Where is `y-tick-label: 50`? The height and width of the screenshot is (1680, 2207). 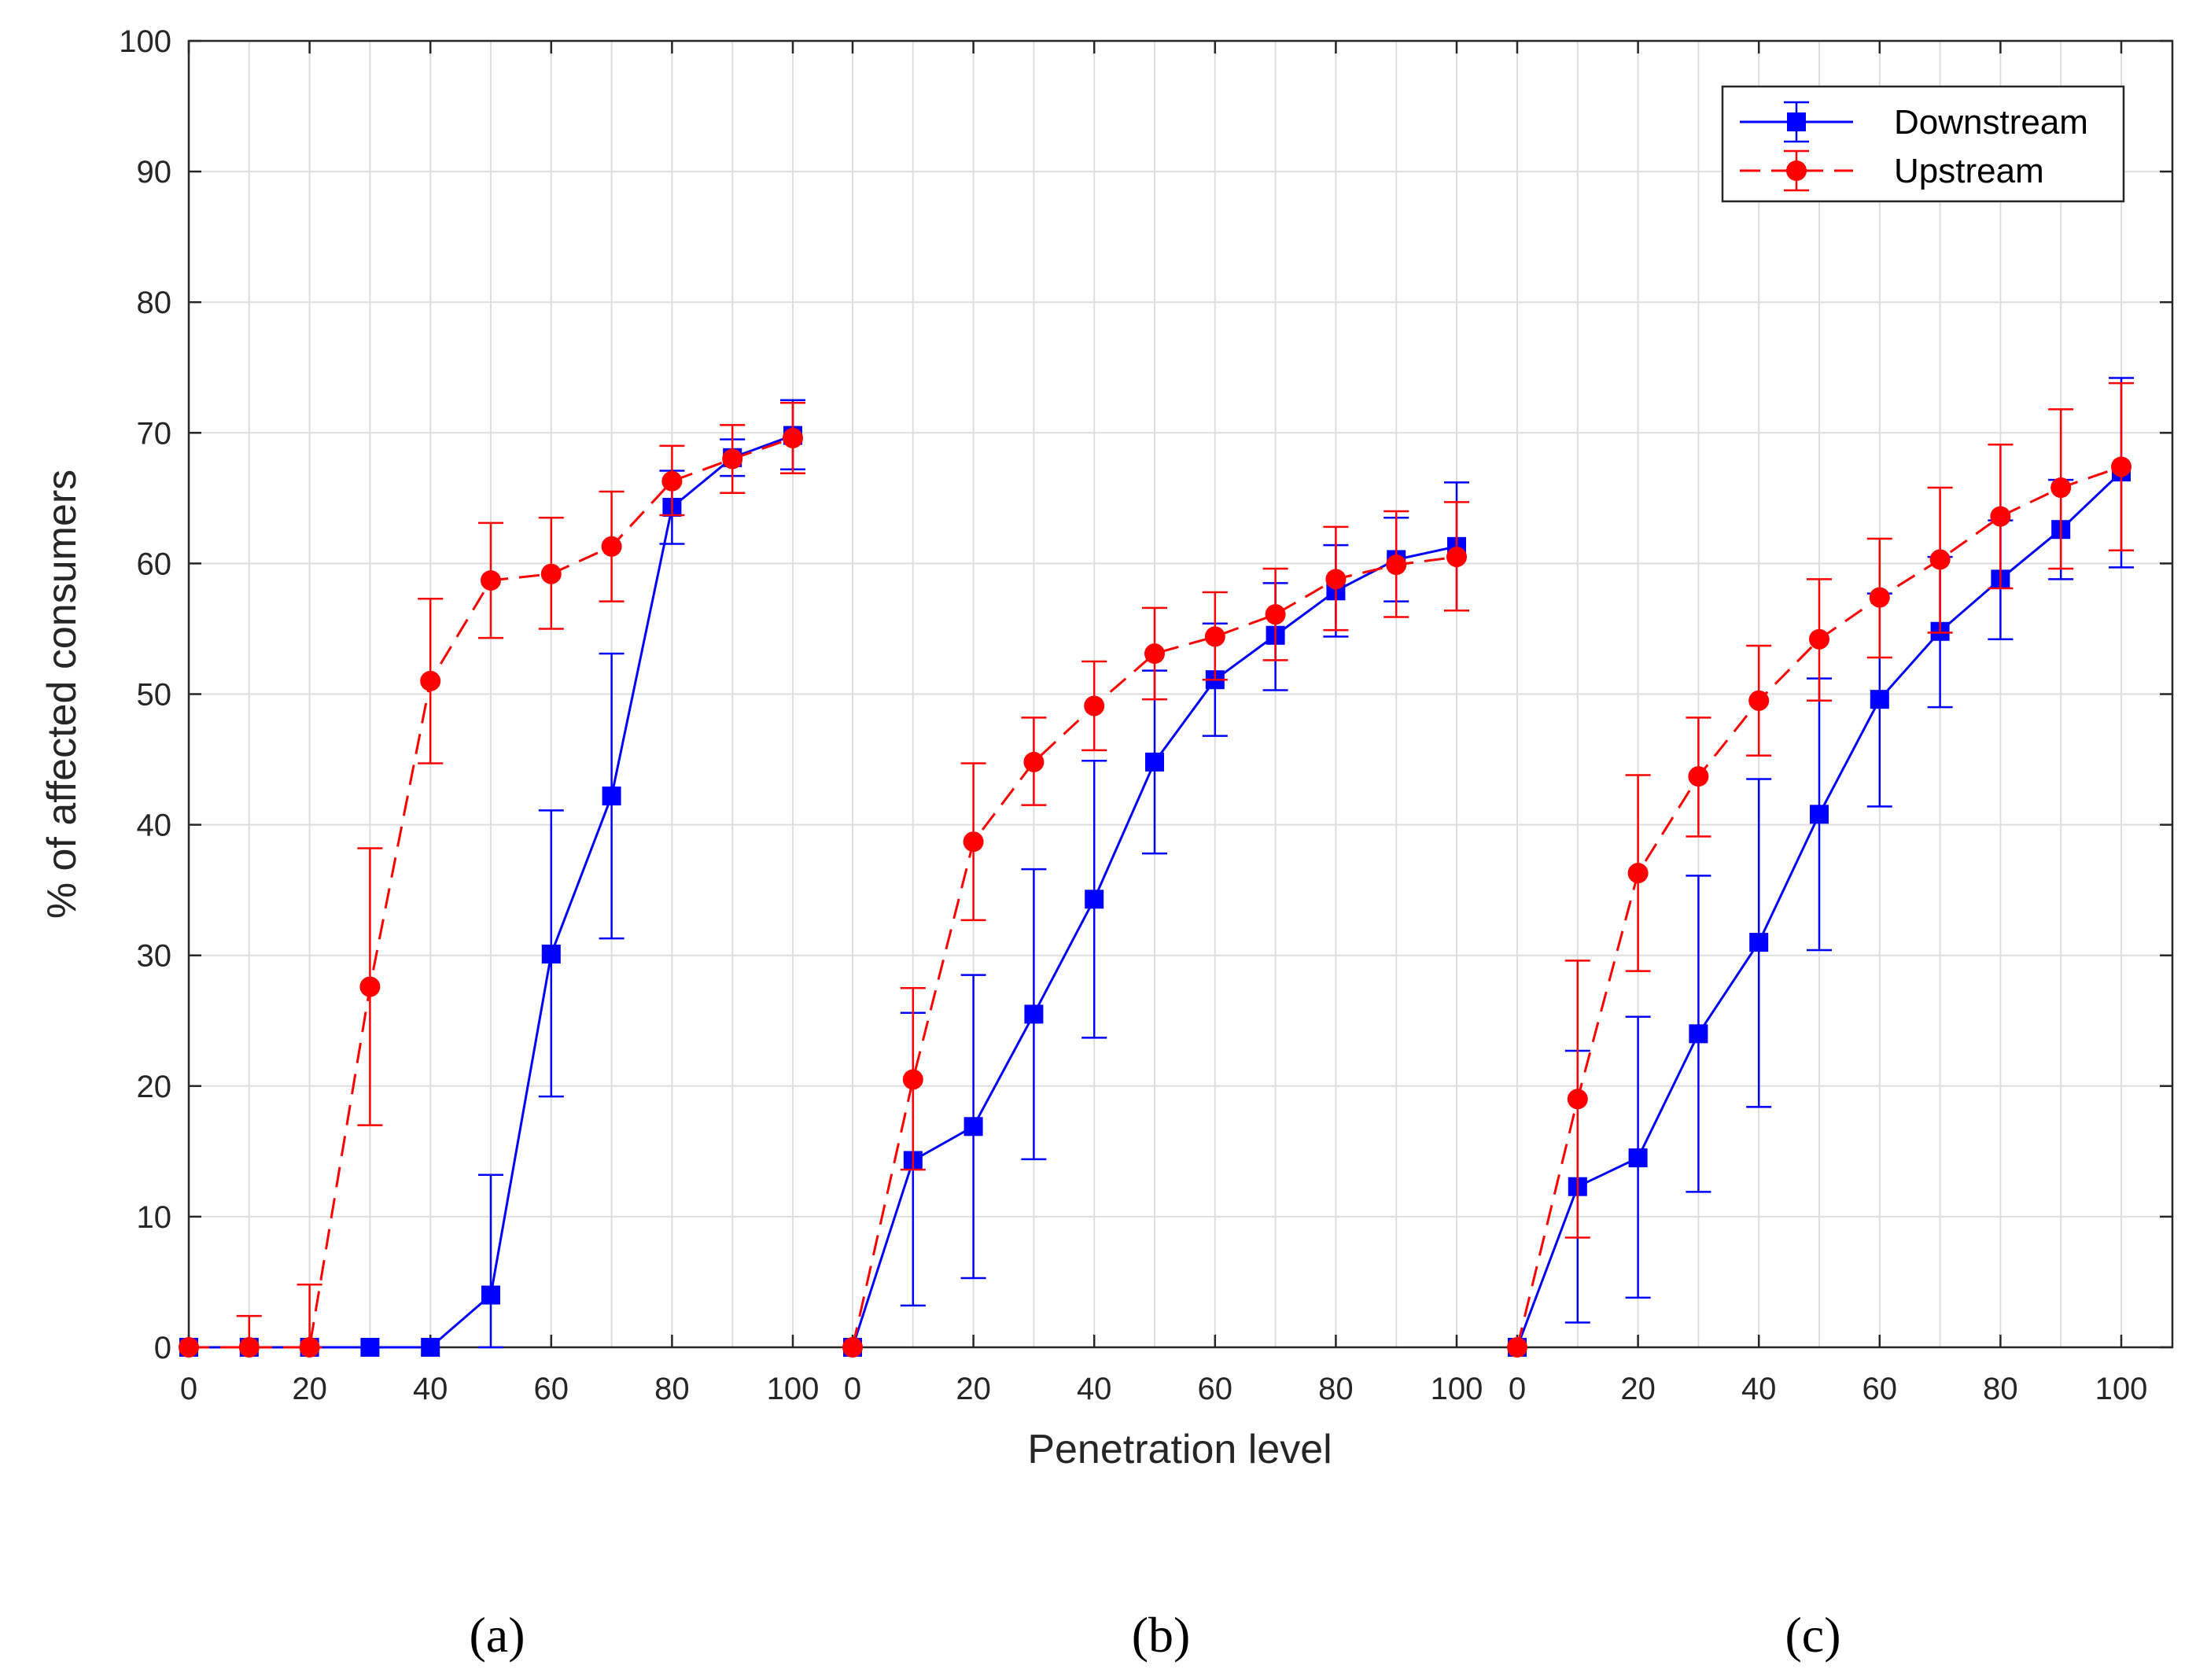 y-tick-label: 50 is located at coordinates (154, 695).